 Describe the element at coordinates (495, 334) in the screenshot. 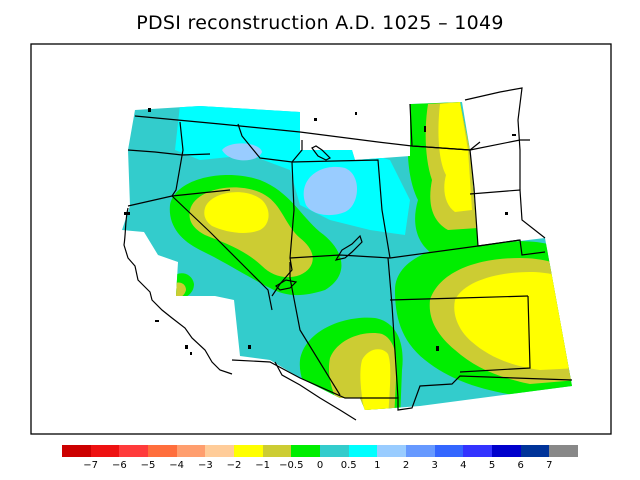

I see `border-nm-tx` at that location.